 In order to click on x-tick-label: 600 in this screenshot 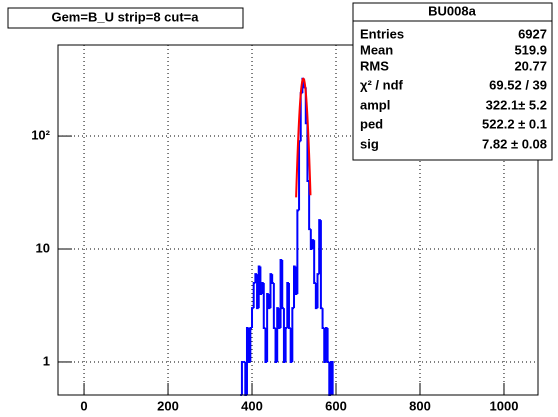, I will do `click(336, 405)`.